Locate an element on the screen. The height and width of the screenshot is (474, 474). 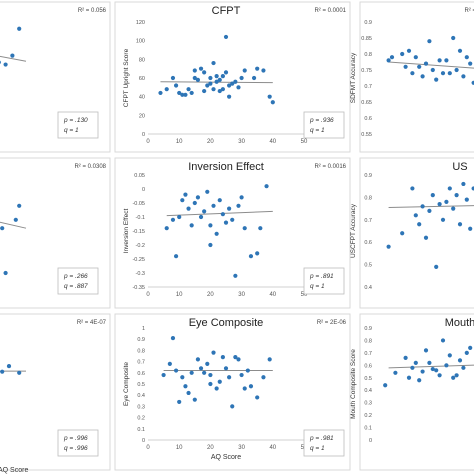
stats-text: q = 1 is located at coordinates (317, 448).